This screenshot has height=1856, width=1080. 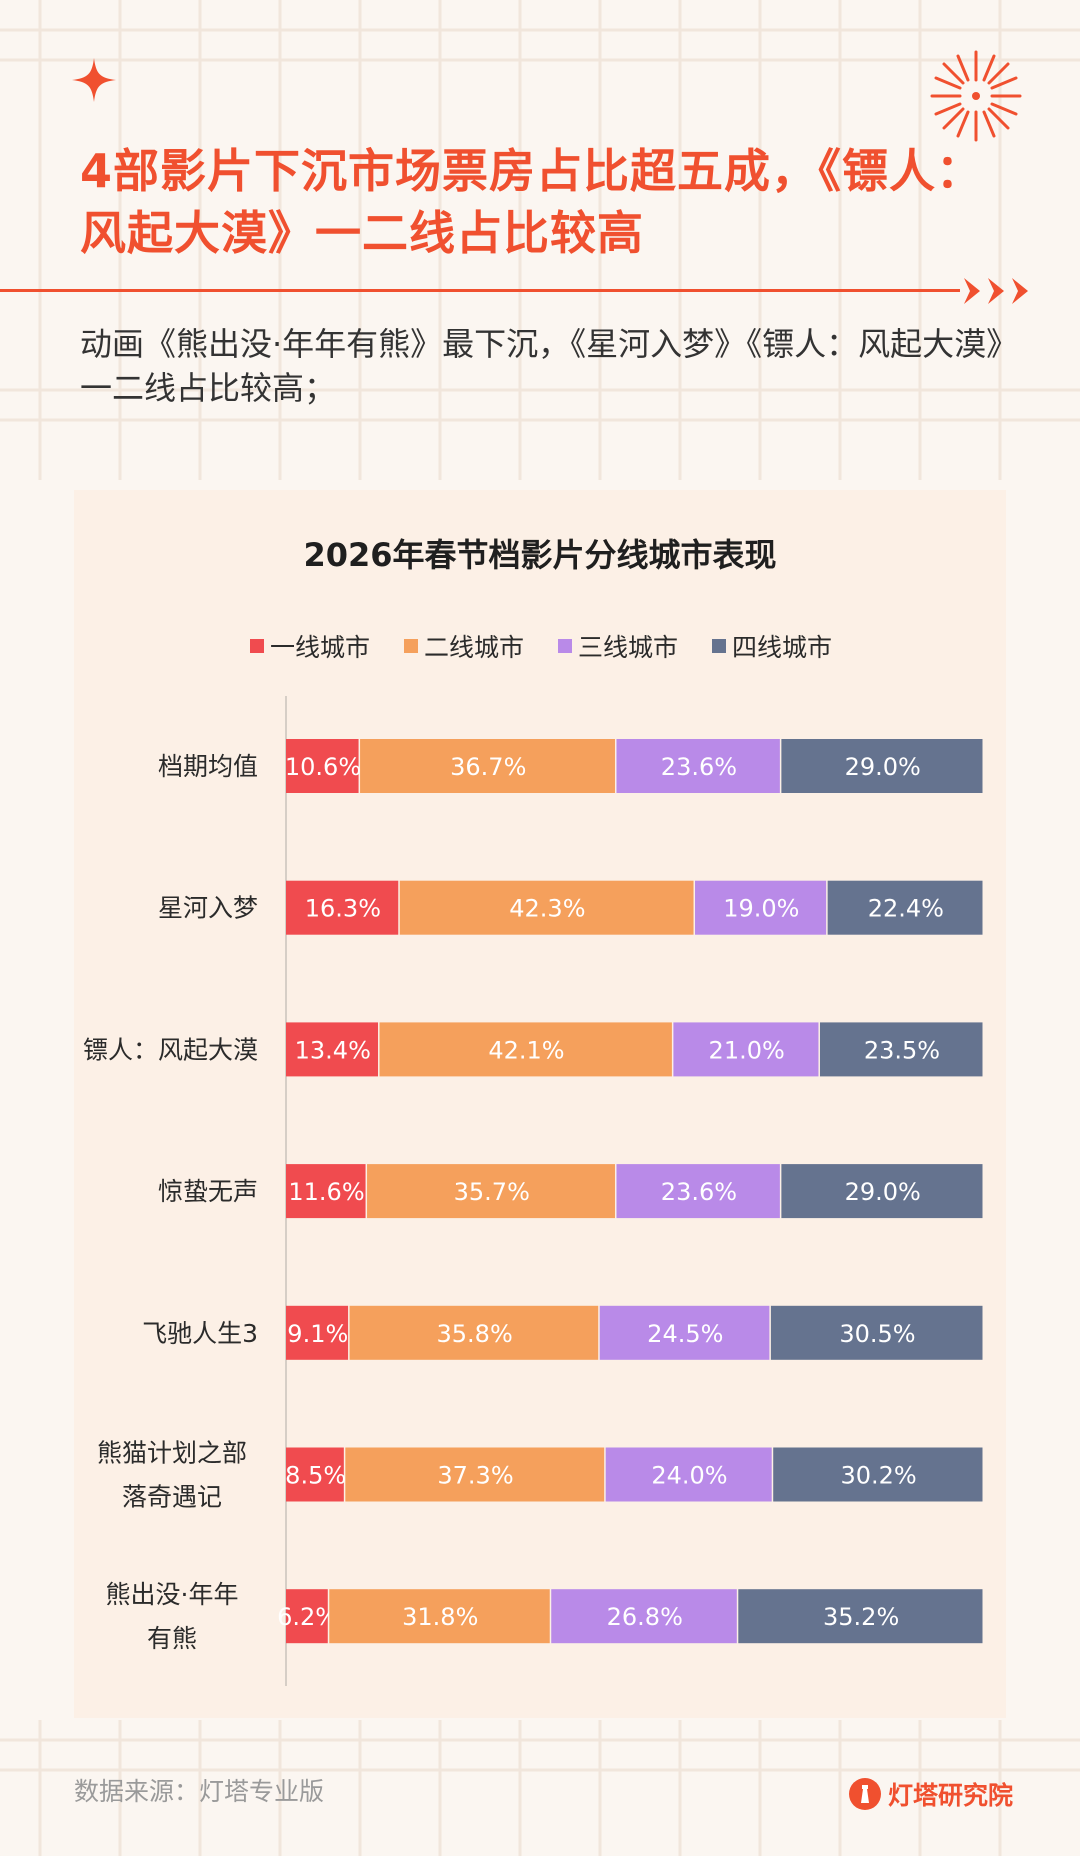 I want to click on bar-value-label: 21.0%, so click(x=747, y=1050).